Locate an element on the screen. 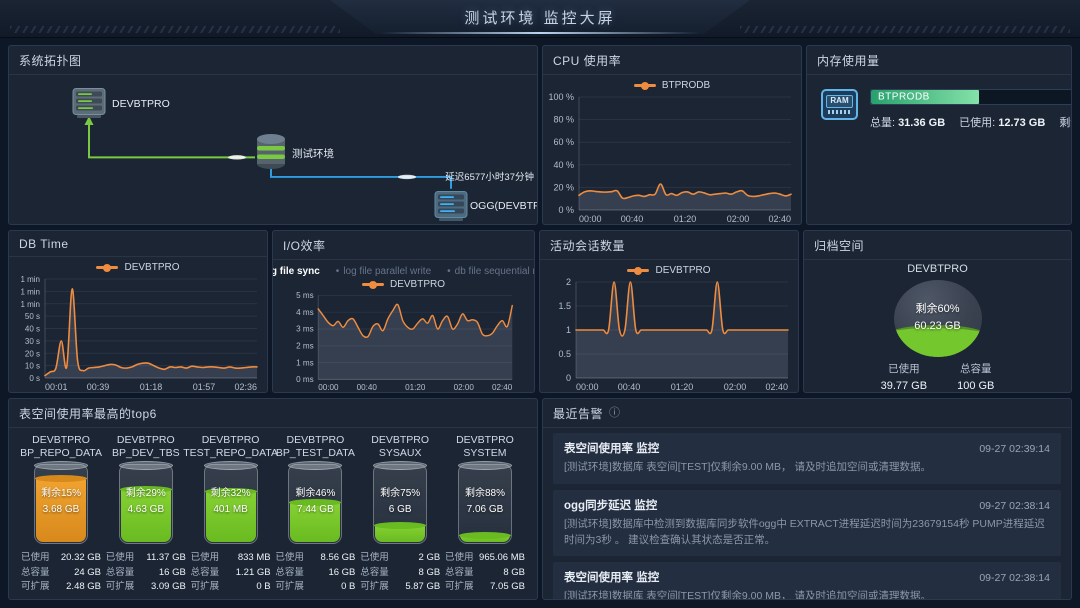  tablespace-name: SYSAUX is located at coordinates (400, 453).